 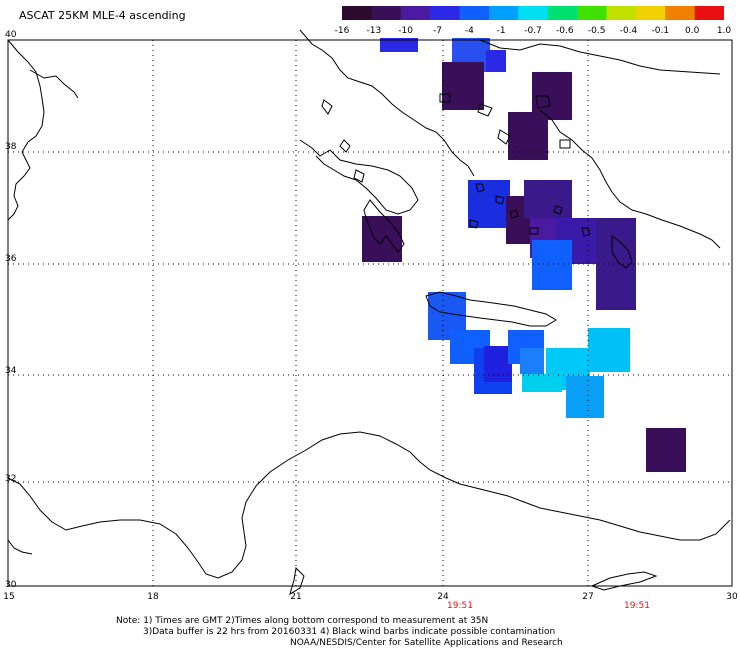 What do you see at coordinates (11, 35) in the screenshot?
I see `lat-label-40: 40` at bounding box center [11, 35].